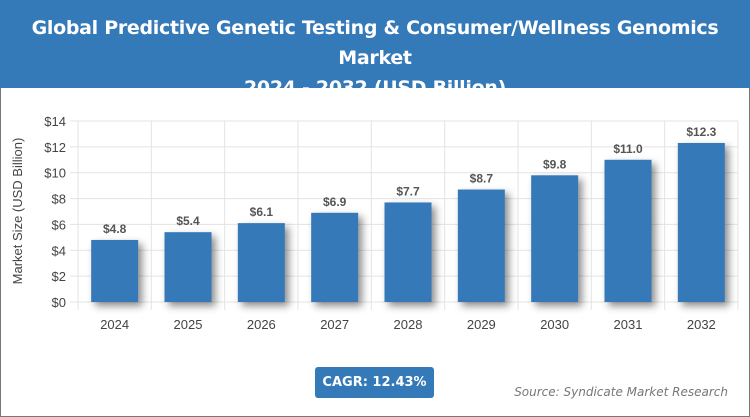  Describe the element at coordinates (261, 324) in the screenshot. I see `x-tick-label: 2026` at that location.